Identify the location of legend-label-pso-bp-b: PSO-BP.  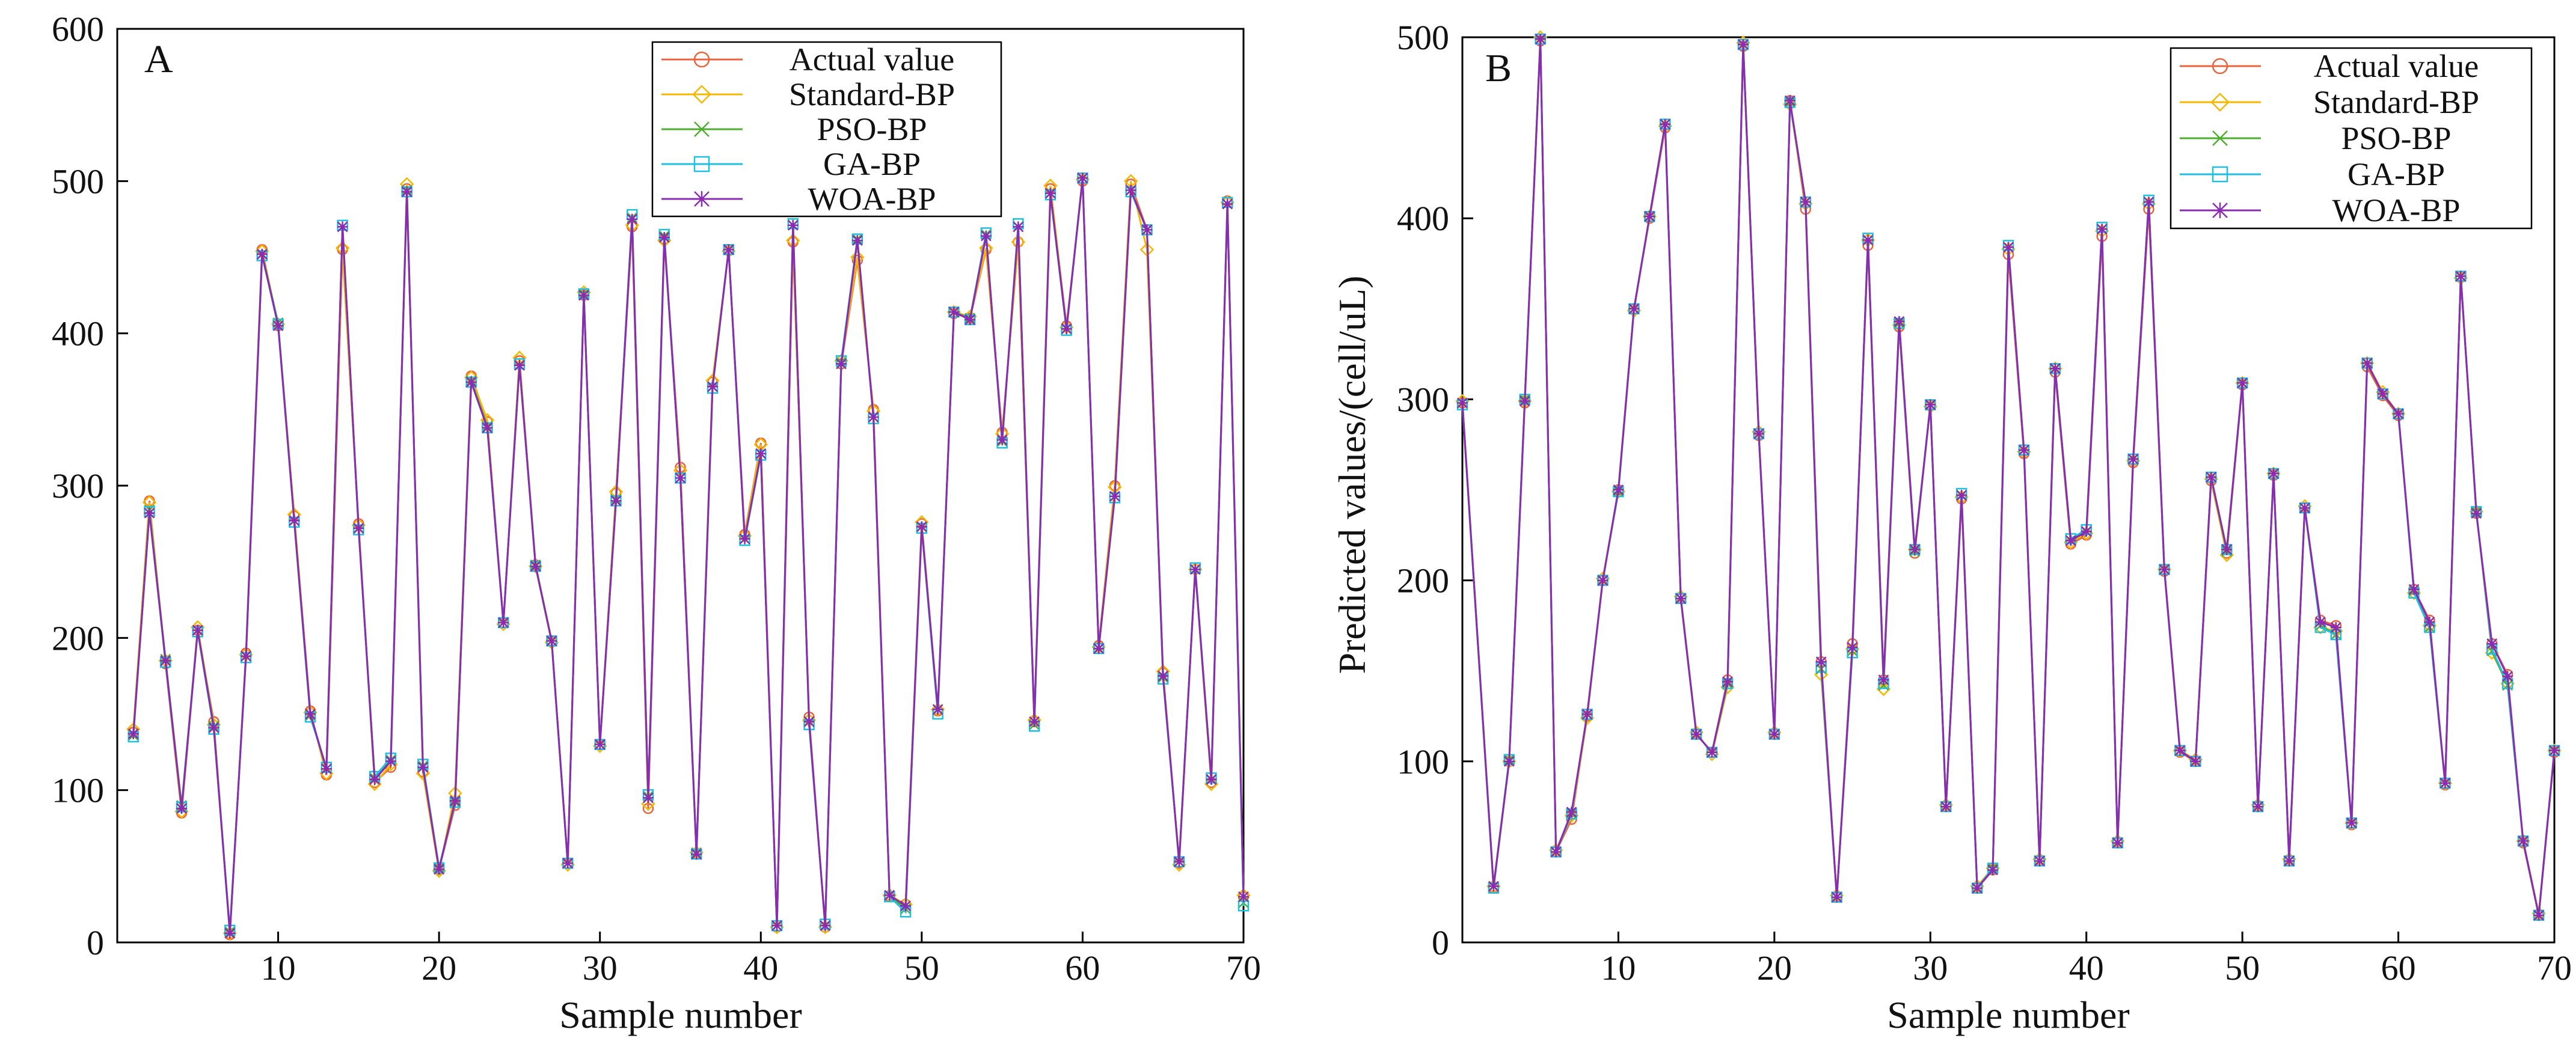
(2396, 138).